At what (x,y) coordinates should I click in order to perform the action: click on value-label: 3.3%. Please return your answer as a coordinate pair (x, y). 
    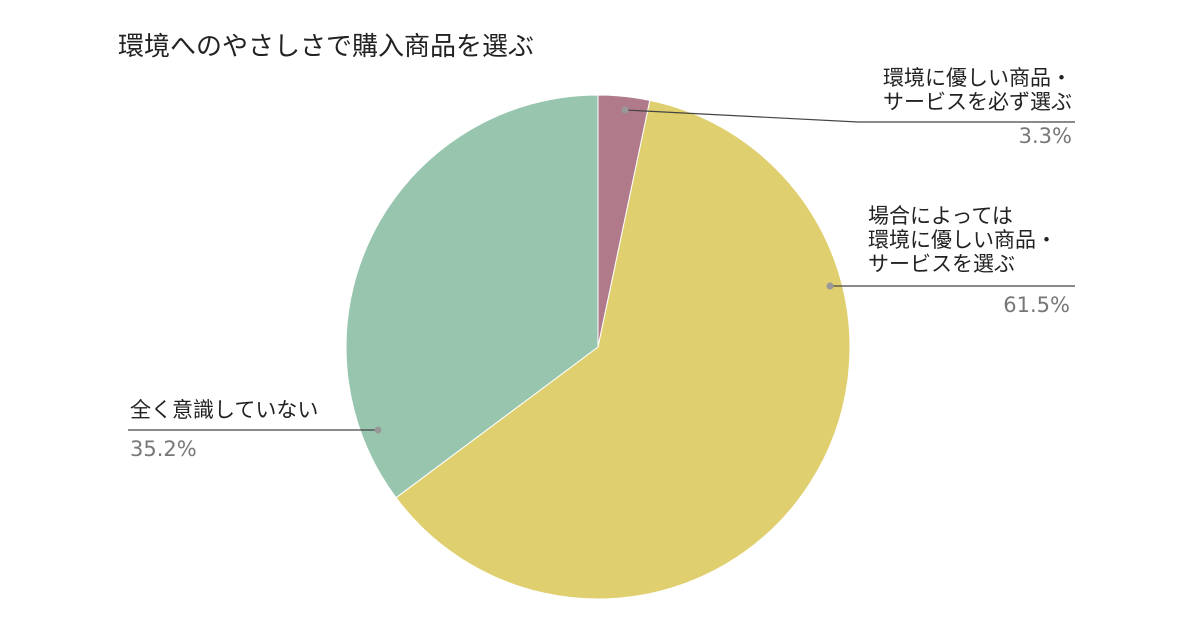
    Looking at the image, I should click on (1045, 136).